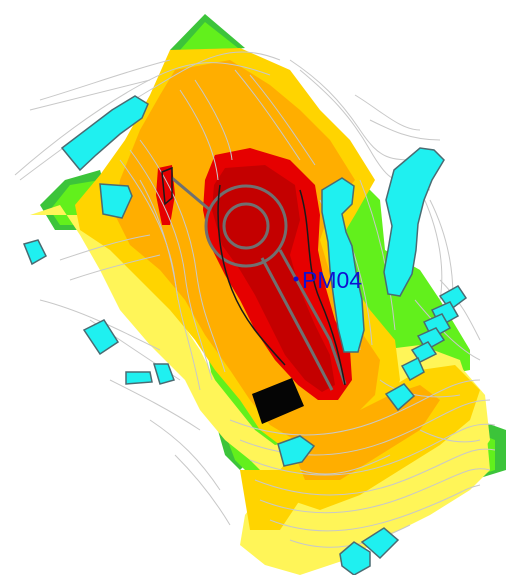 This screenshot has width=506, height=575. I want to click on measurement-point-label: PM04, so click(332, 280).